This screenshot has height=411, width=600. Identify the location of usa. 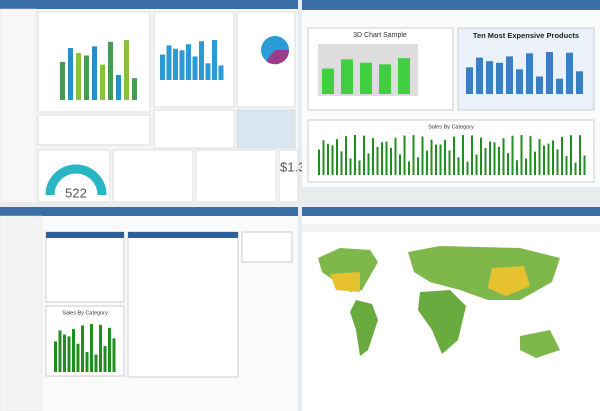
(345, 282).